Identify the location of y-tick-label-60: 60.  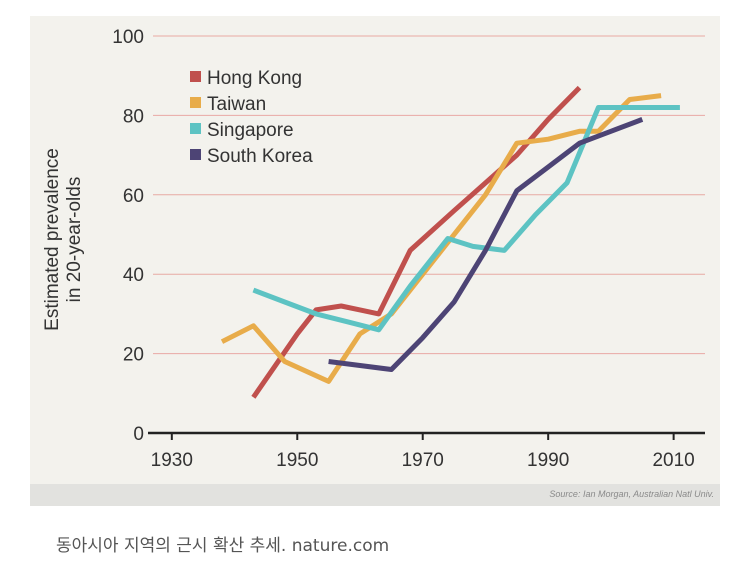
(133, 196).